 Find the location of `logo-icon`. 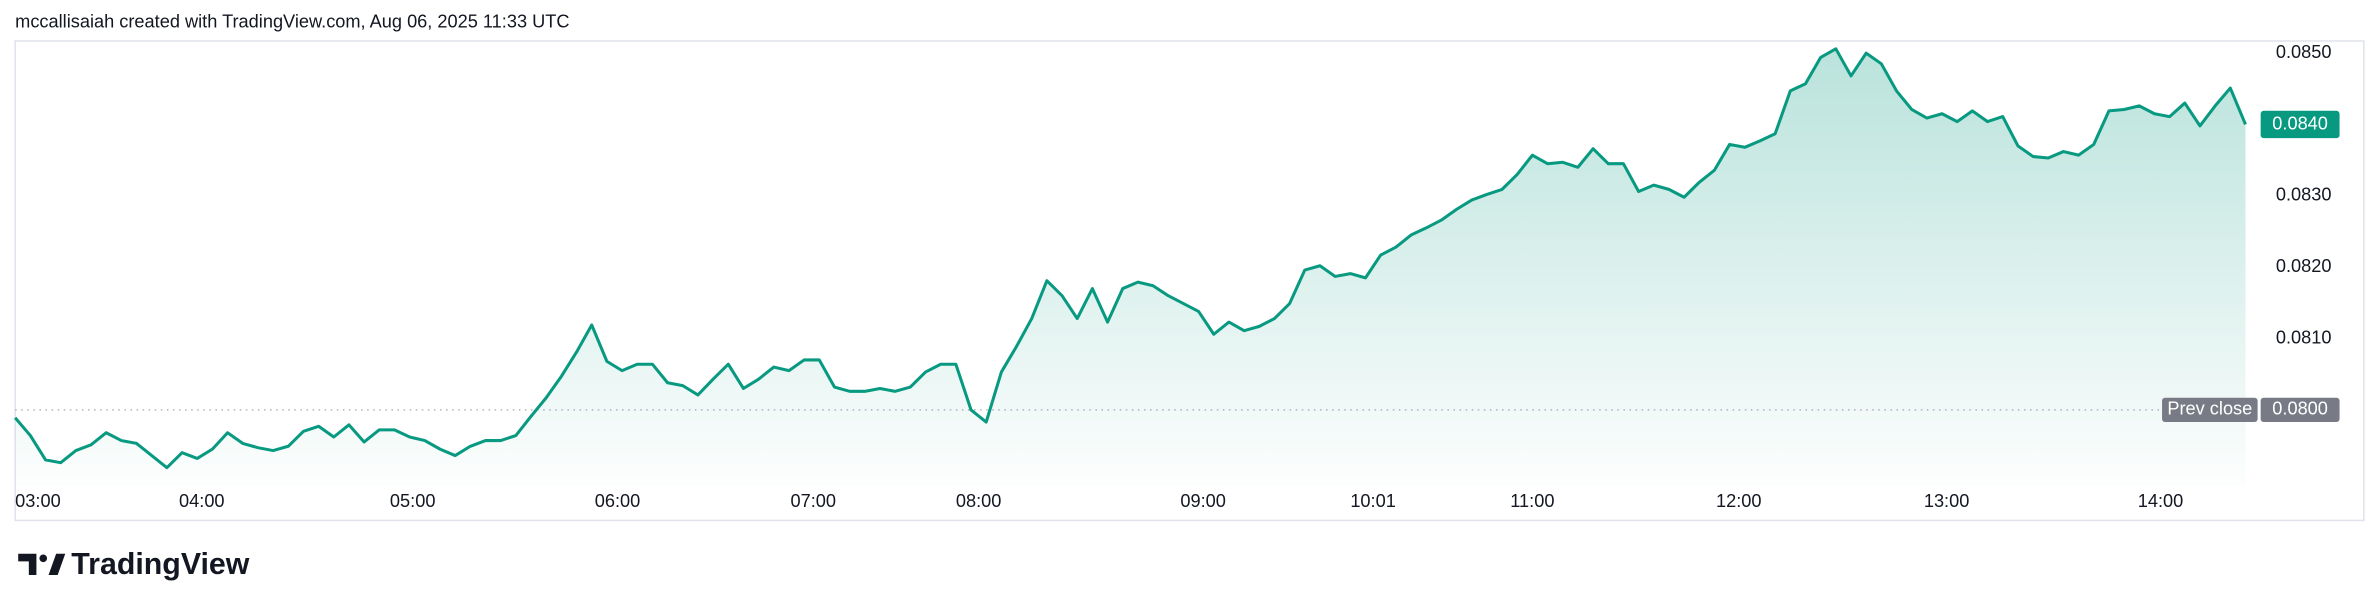

logo-icon is located at coordinates (42, 564).